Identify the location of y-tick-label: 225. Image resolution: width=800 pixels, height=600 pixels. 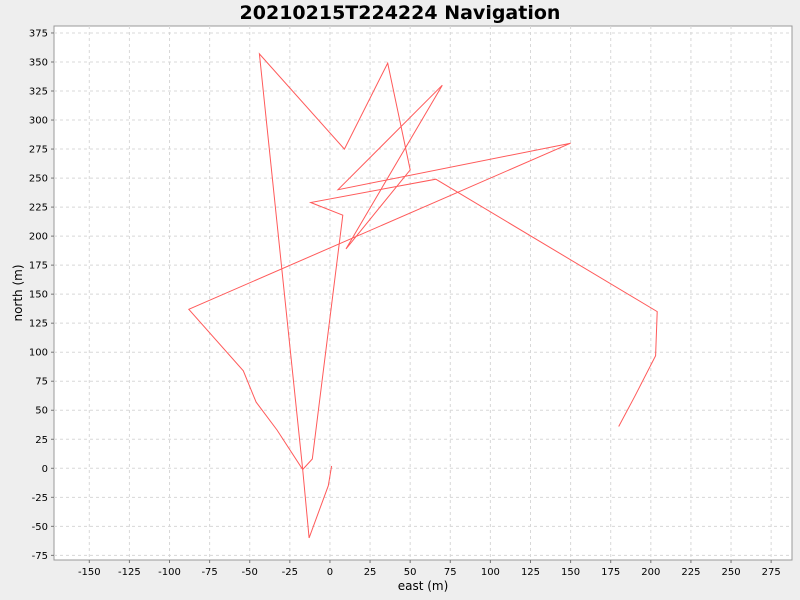
(38, 208).